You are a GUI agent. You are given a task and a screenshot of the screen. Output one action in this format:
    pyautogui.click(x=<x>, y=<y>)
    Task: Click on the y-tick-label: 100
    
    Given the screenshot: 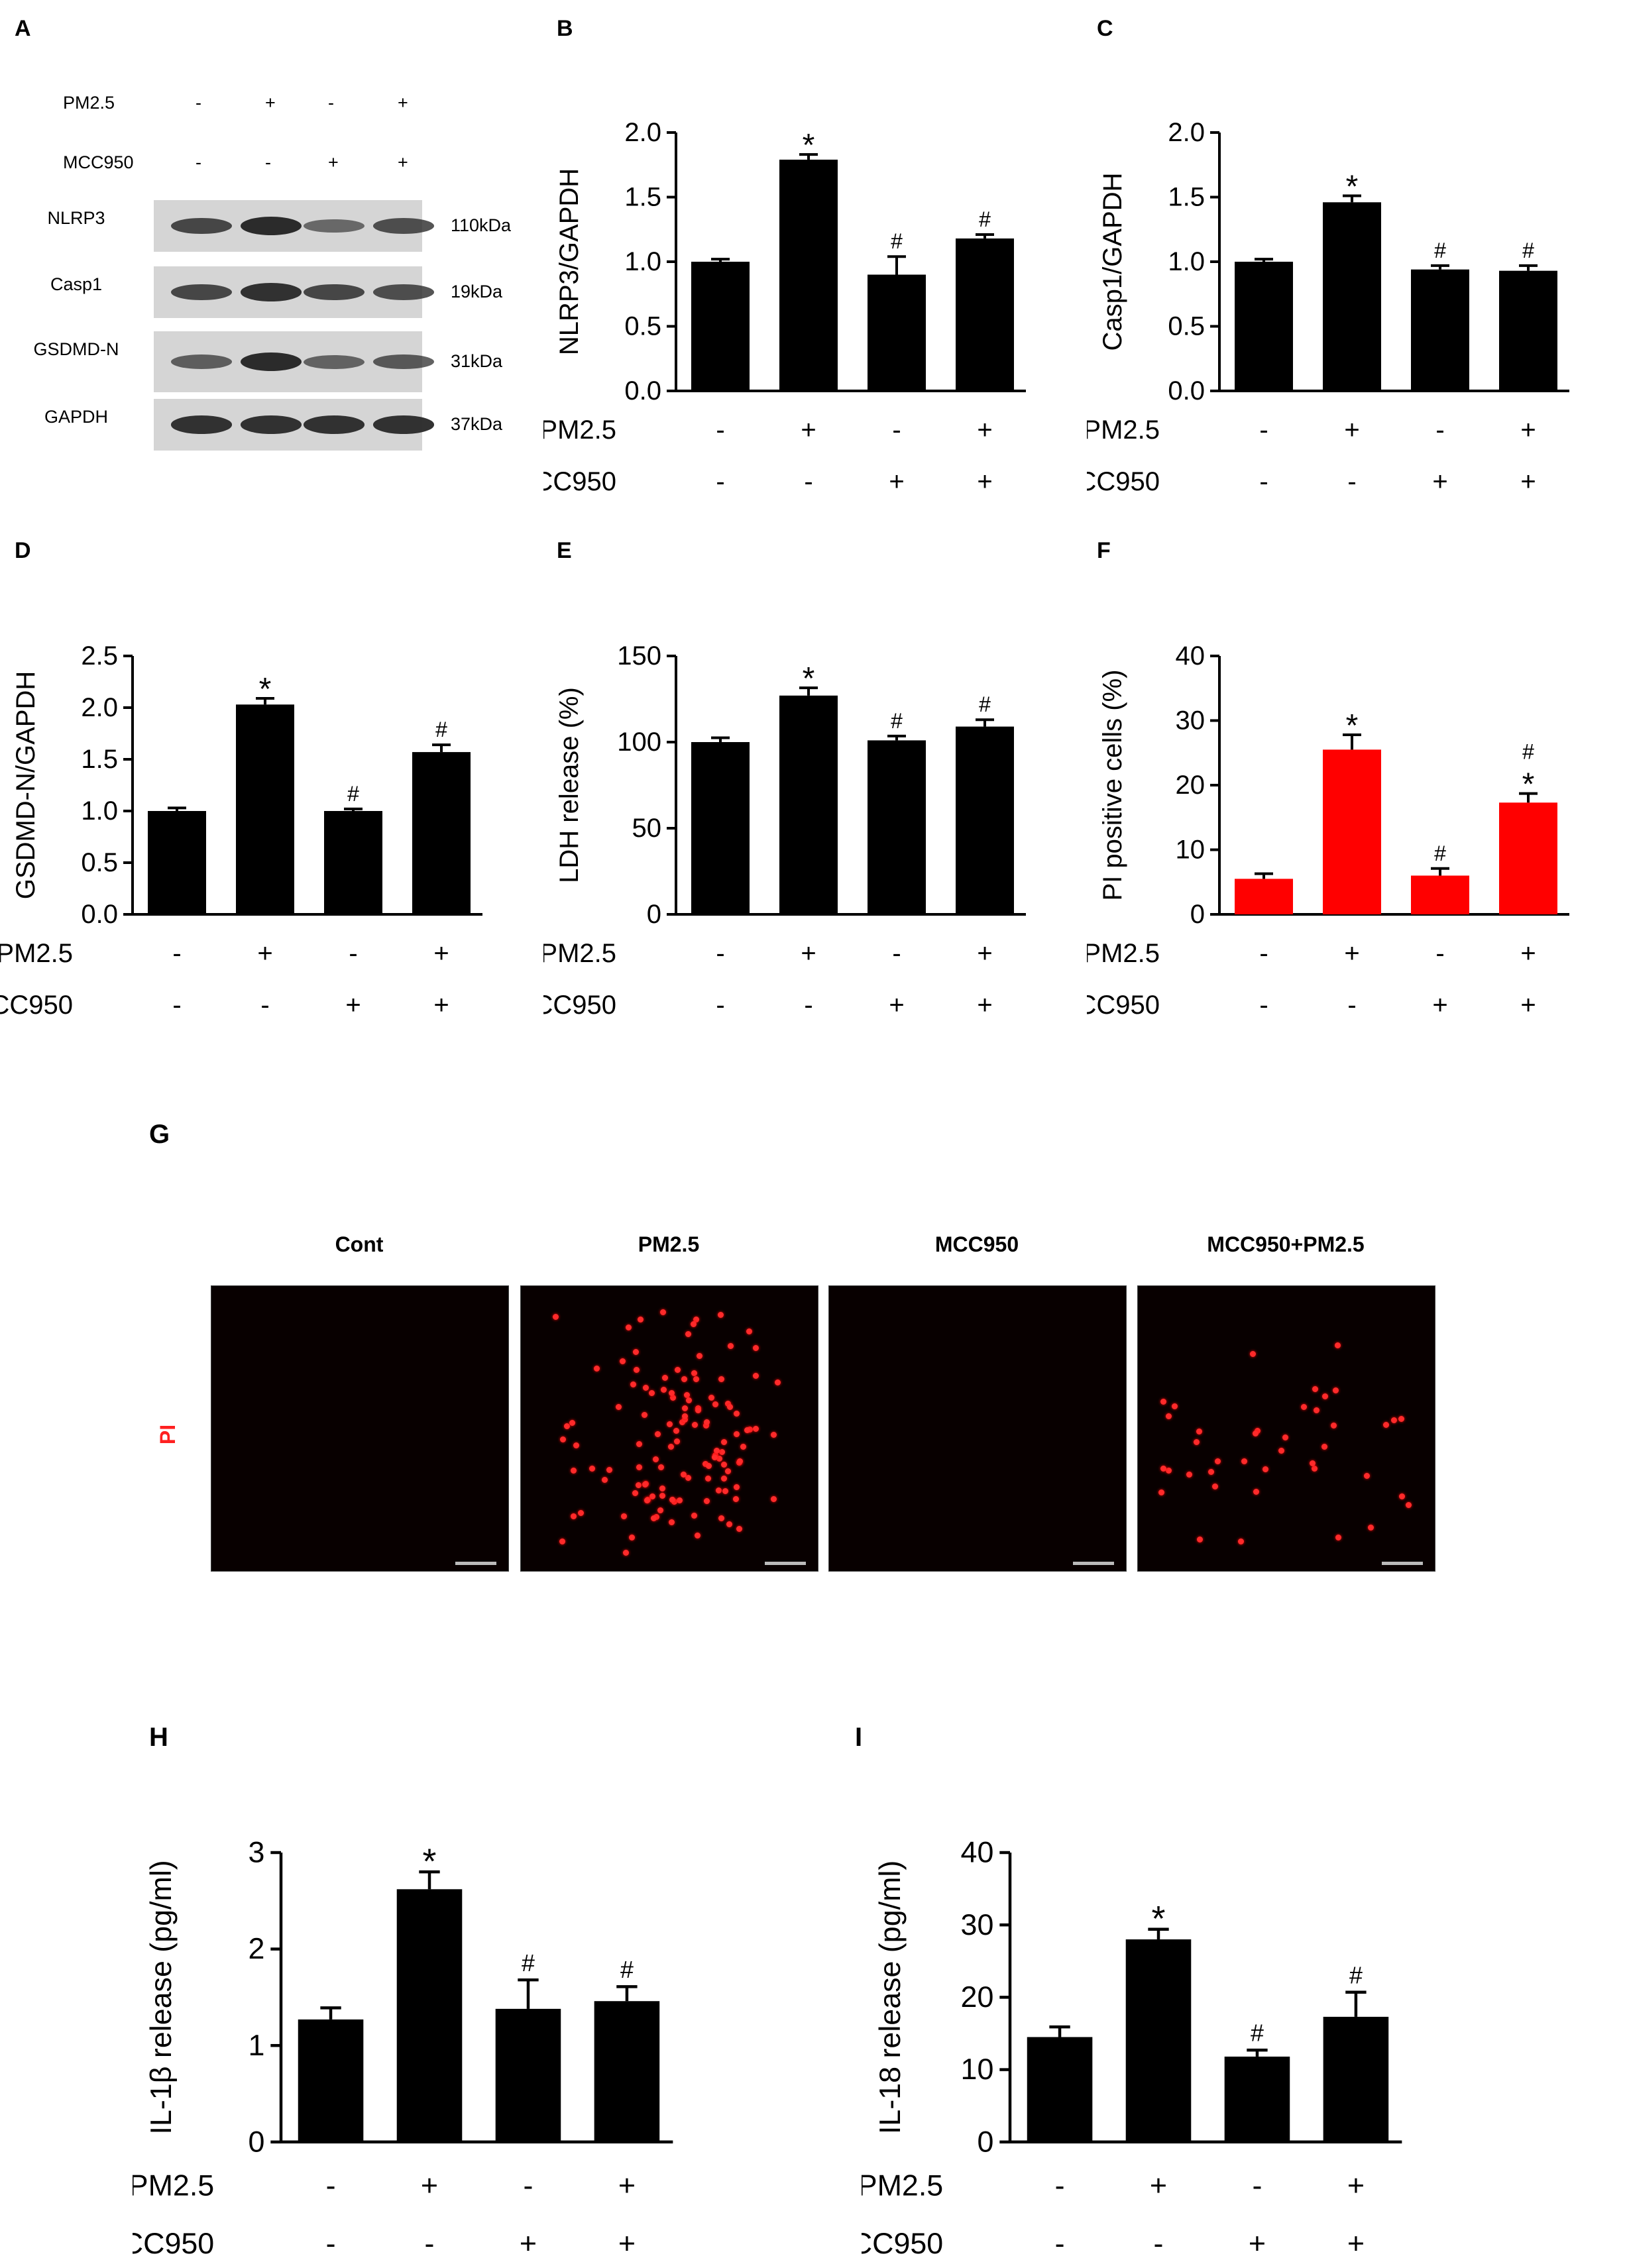 What is the action you would take?
    pyautogui.click(x=639, y=742)
    